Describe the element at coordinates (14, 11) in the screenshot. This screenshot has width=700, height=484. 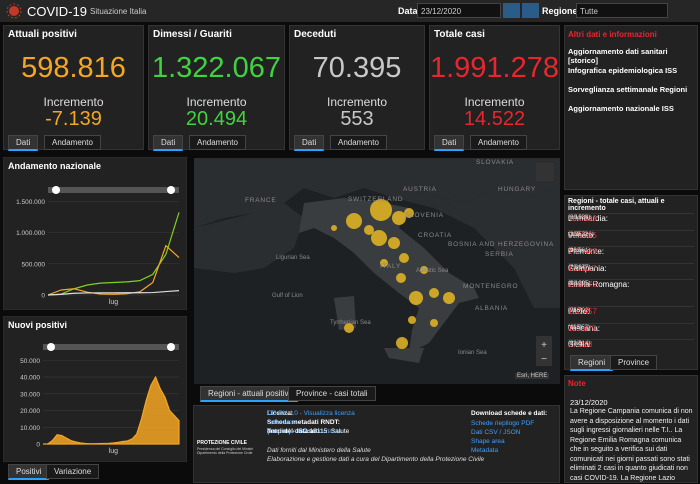
I see `logo-icon` at that location.